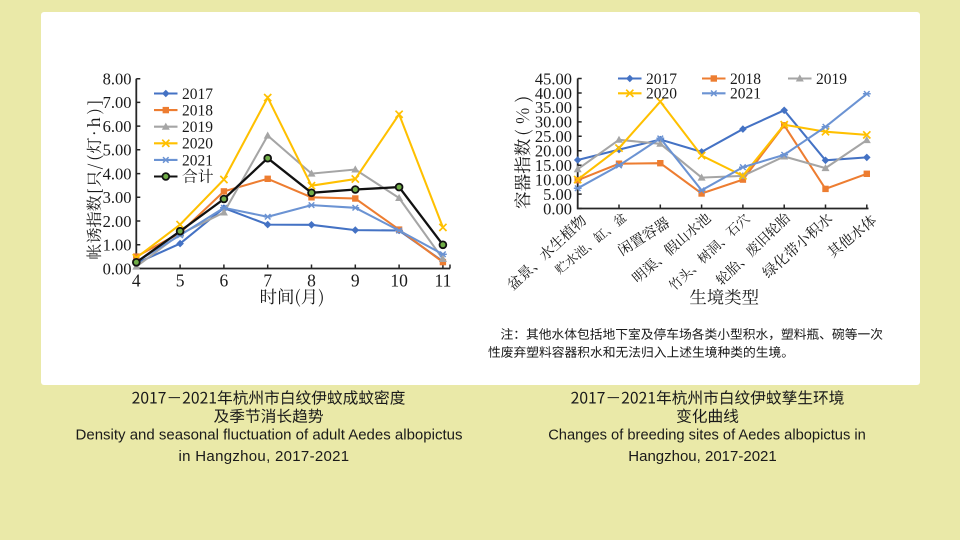 This screenshot has height=540, width=960. What do you see at coordinates (553, 165) in the screenshot?
I see `svg-text: 15.00` at bounding box center [553, 165].